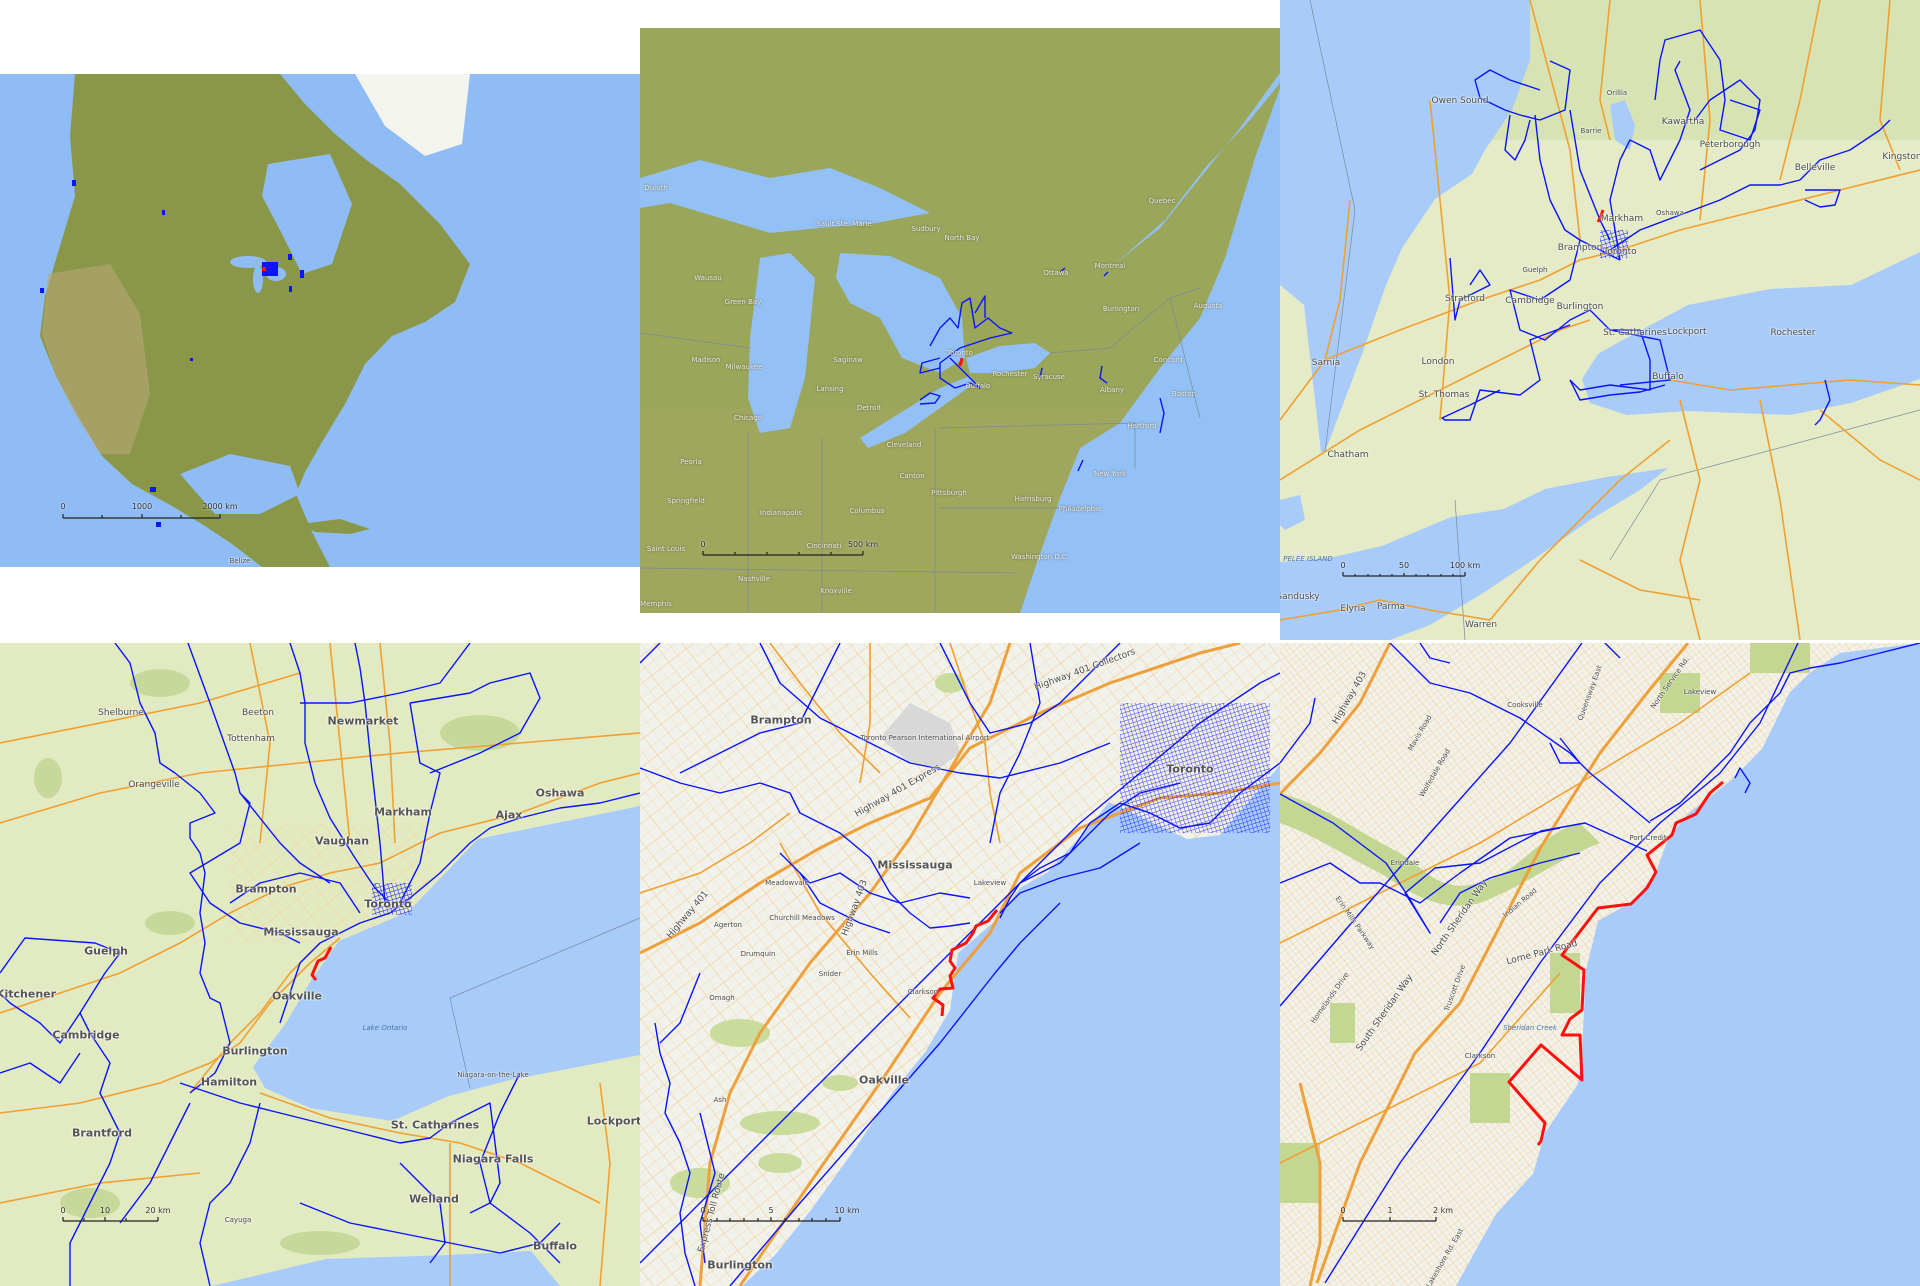 This screenshot has height=1286, width=1920. Describe the element at coordinates (158, 1210) in the screenshot. I see `scale-label: 20 km` at that location.